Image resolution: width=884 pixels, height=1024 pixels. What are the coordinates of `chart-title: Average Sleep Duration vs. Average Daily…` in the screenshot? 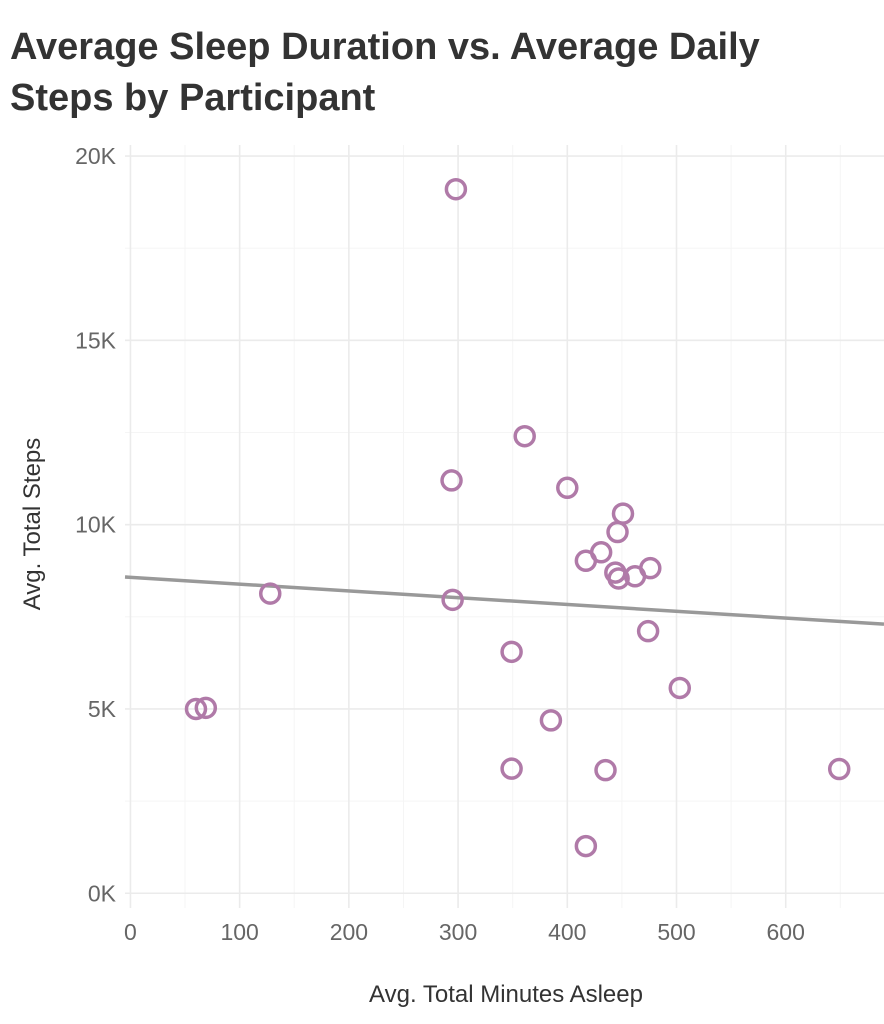 It's located at (385, 72).